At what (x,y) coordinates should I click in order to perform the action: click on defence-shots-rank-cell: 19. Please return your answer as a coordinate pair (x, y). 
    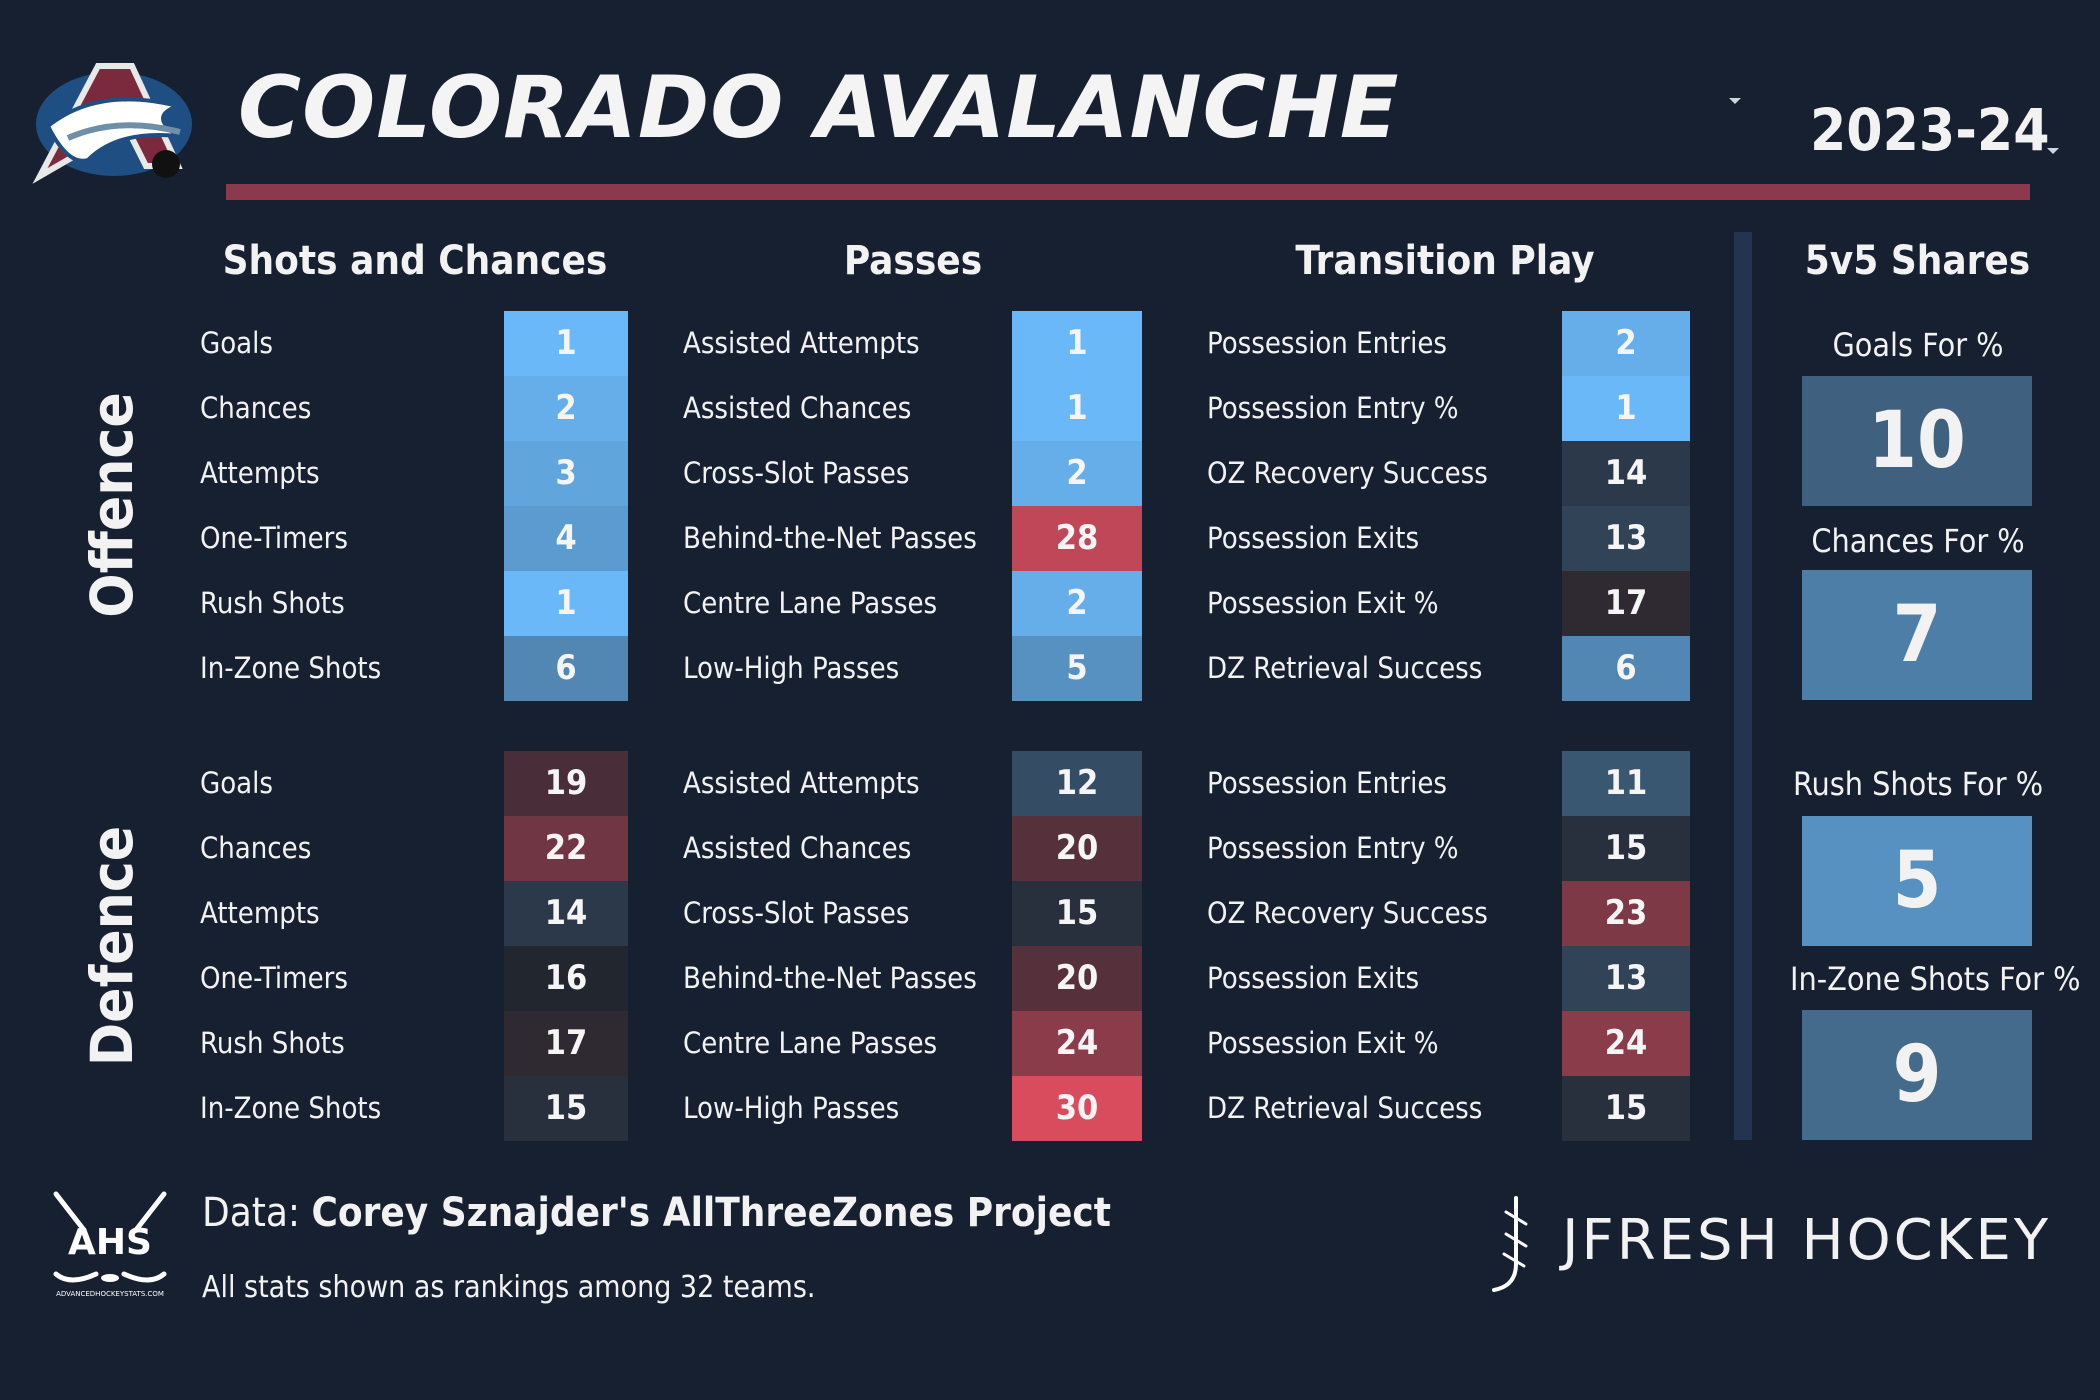
    Looking at the image, I should click on (566, 783).